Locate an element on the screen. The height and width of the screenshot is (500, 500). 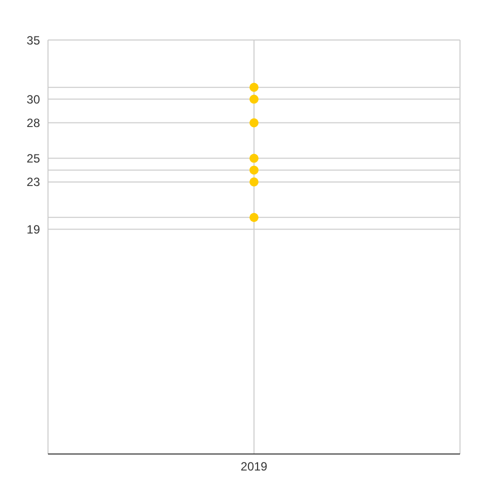
y-tick-label: 30 is located at coordinates (33, 99).